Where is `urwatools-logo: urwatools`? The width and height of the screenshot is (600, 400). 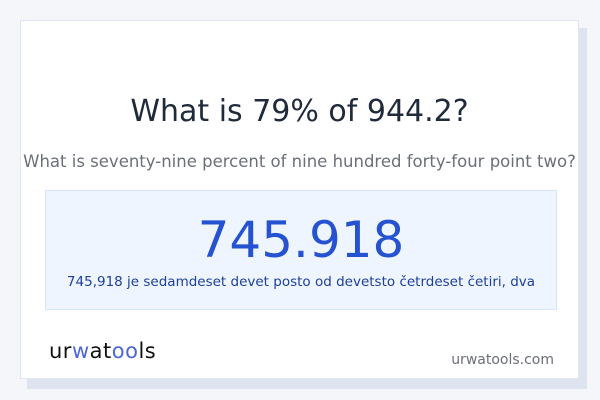 urwatools-logo: urwatools is located at coordinates (103, 351).